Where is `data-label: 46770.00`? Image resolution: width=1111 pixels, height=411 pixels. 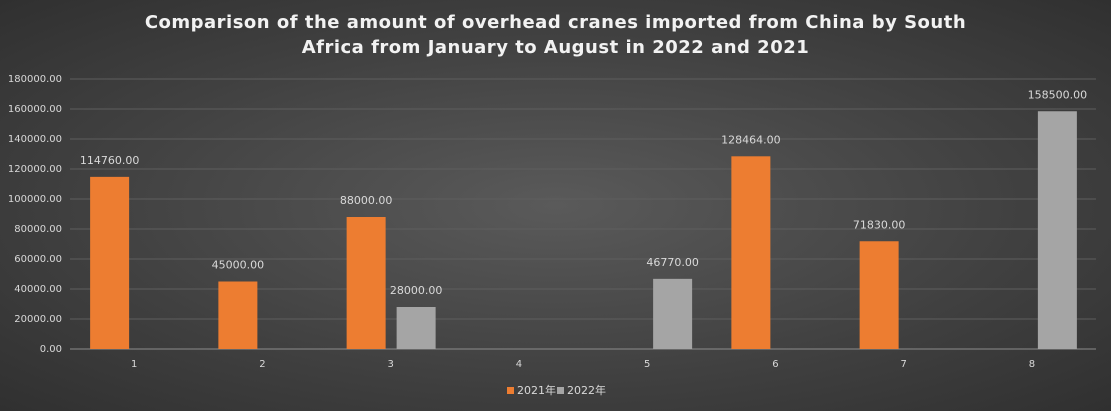
data-label: 46770.00 is located at coordinates (672, 262).